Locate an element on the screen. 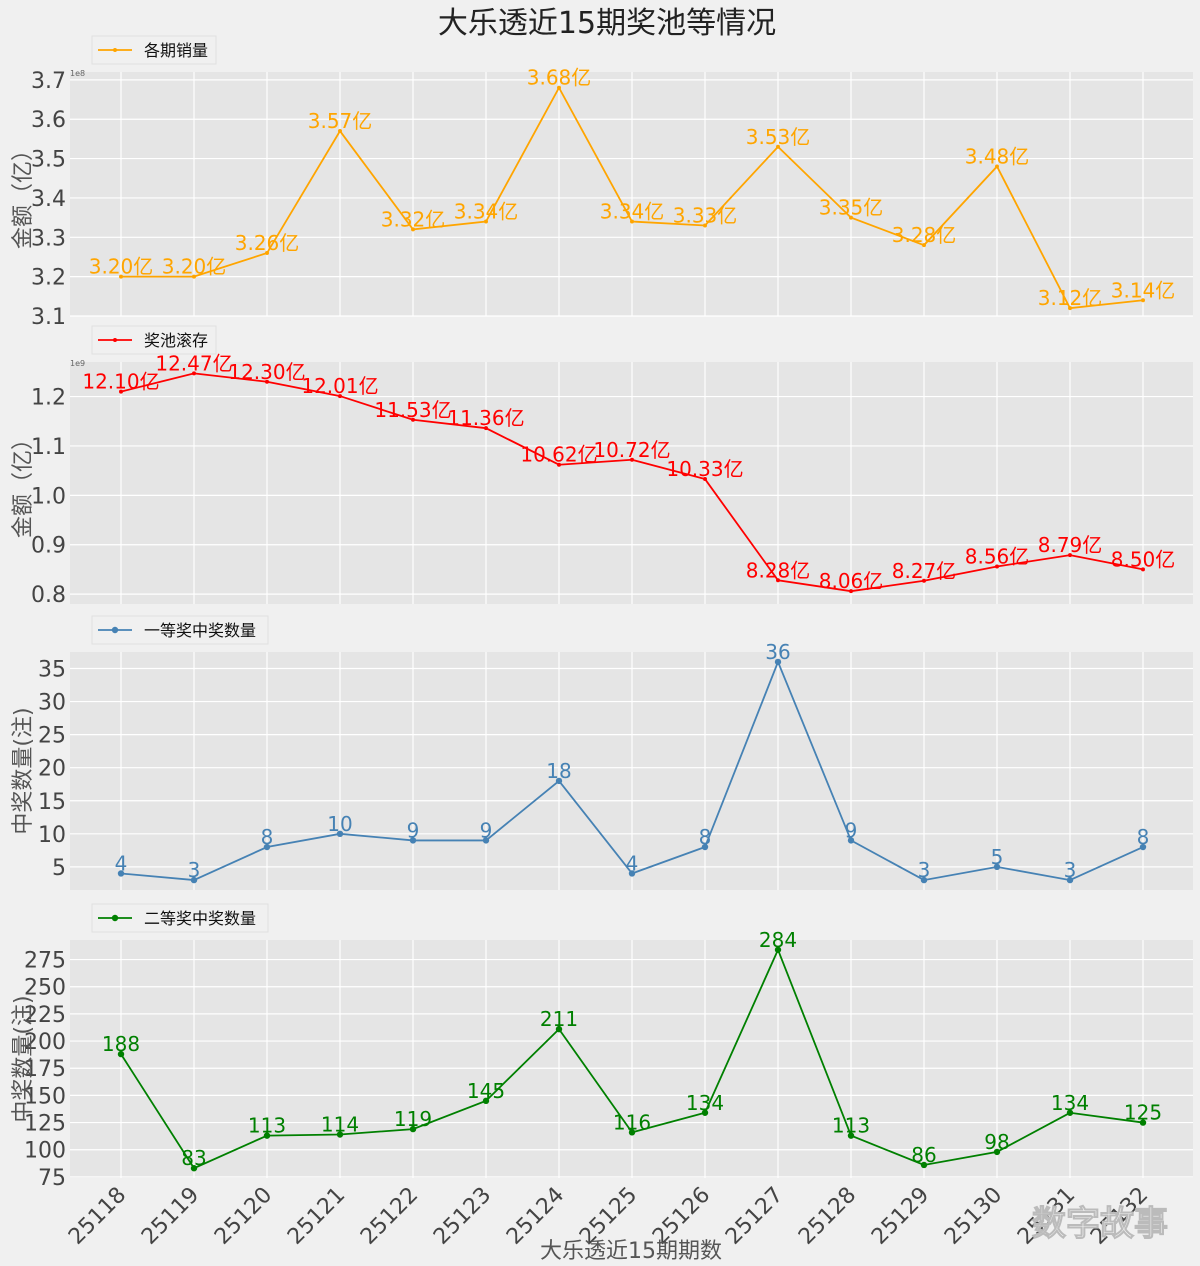  legend-label: 奖池滚存 is located at coordinates (176, 340).